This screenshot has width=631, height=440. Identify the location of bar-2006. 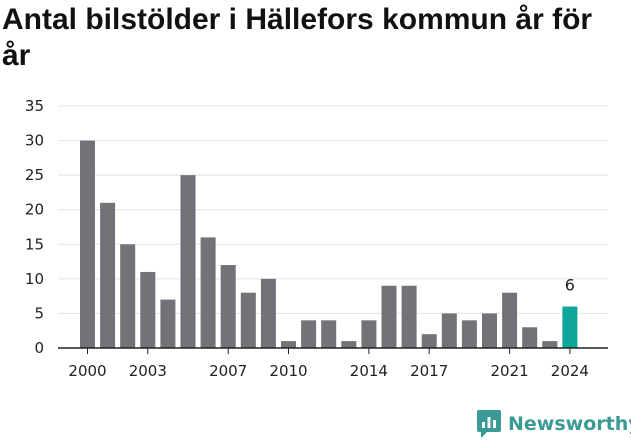
(208, 292).